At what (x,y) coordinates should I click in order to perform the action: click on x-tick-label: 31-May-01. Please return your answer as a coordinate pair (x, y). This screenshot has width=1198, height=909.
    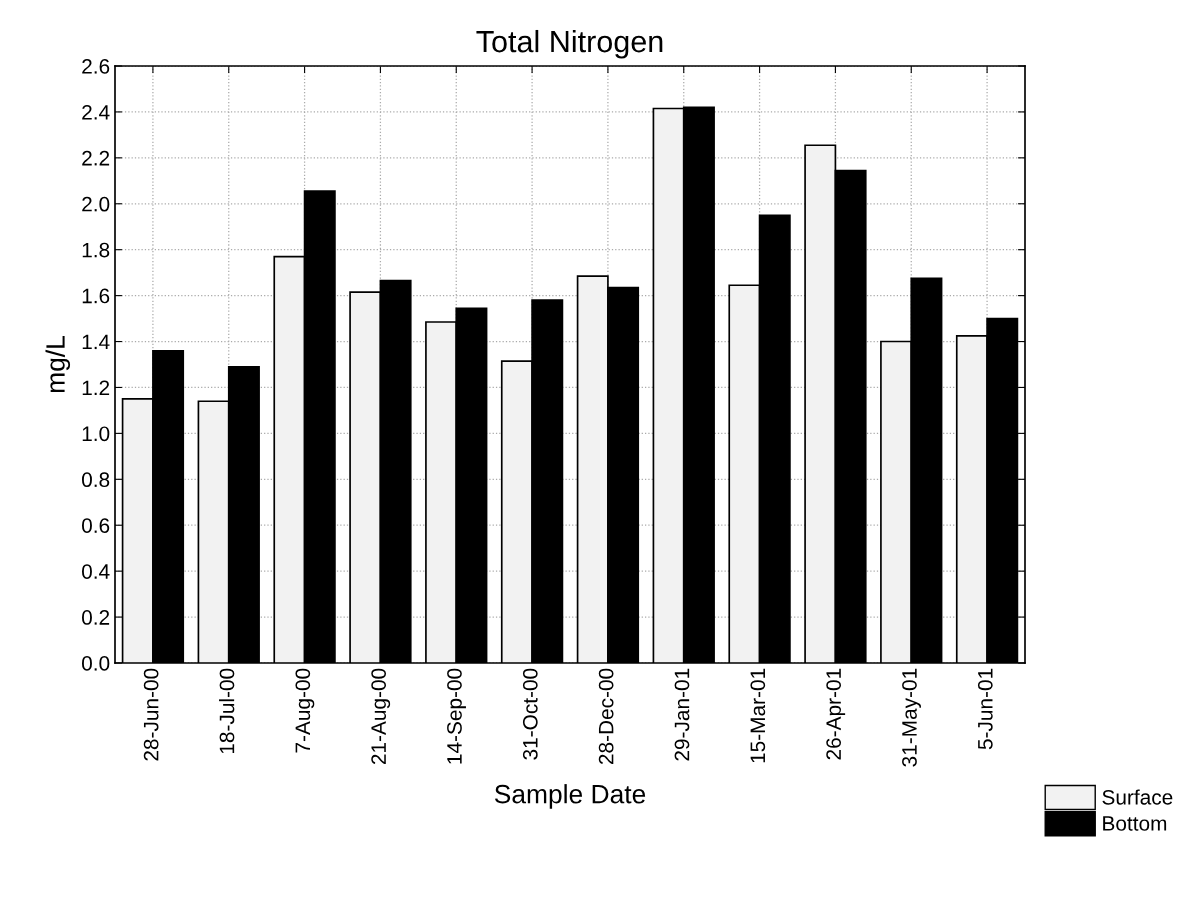
    Looking at the image, I should click on (911, 717).